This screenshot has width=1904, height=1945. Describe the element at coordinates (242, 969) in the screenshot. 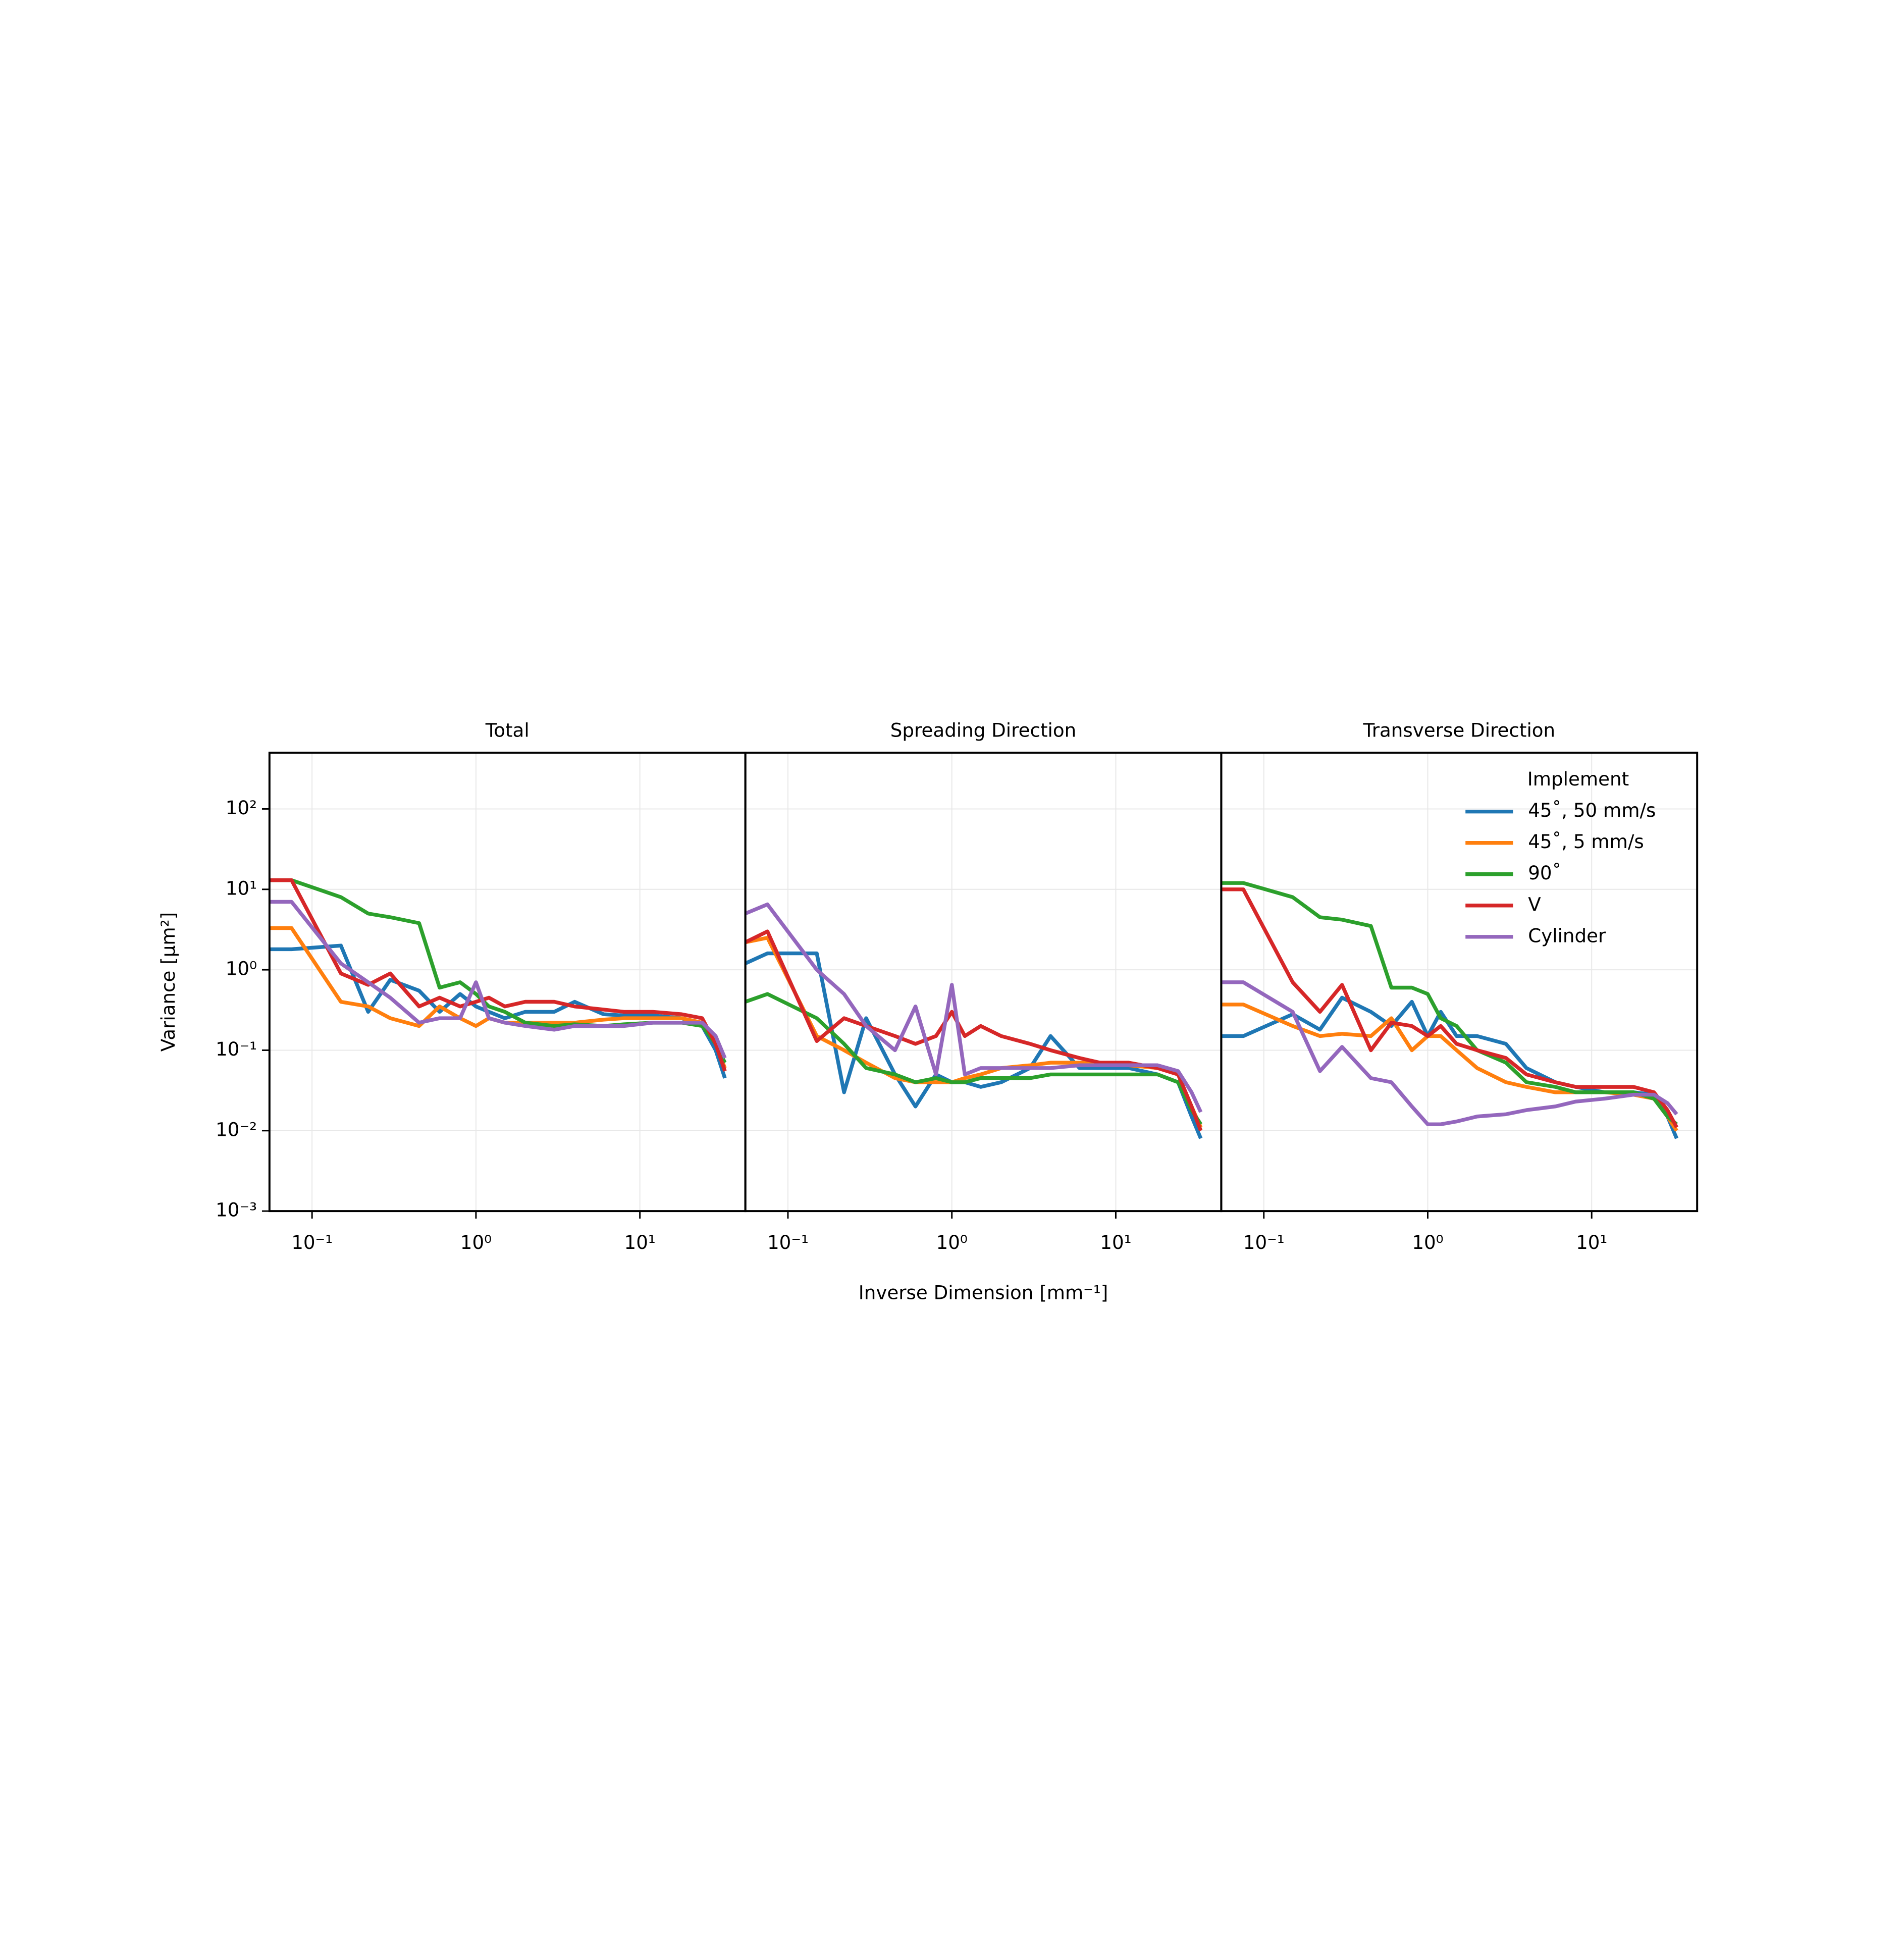

I see `y-tick-label: 10⁰` at that location.